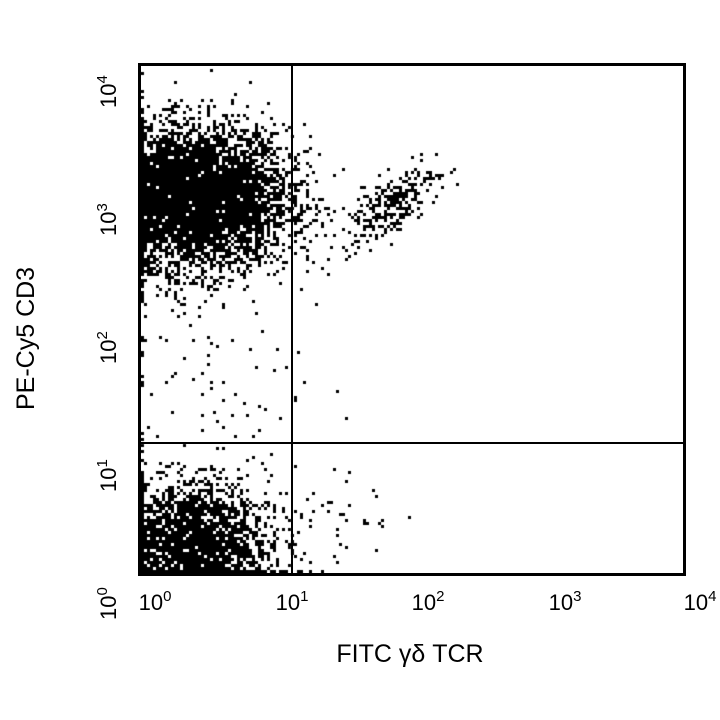  I want to click on y-tick-10e1: 101, so click(107, 475).